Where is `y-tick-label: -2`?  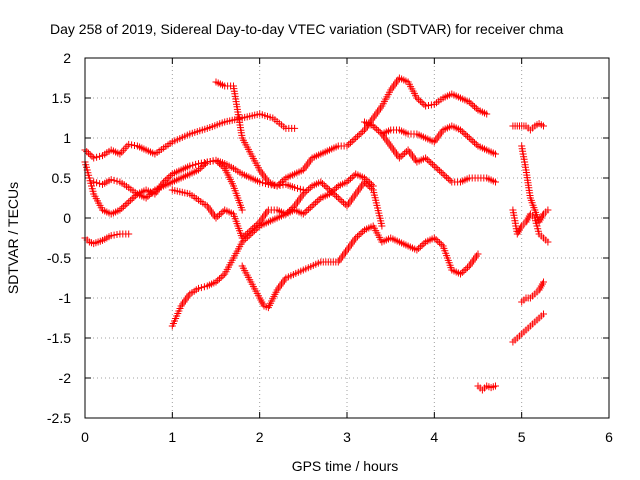 y-tick-label: -2 is located at coordinates (65, 378).